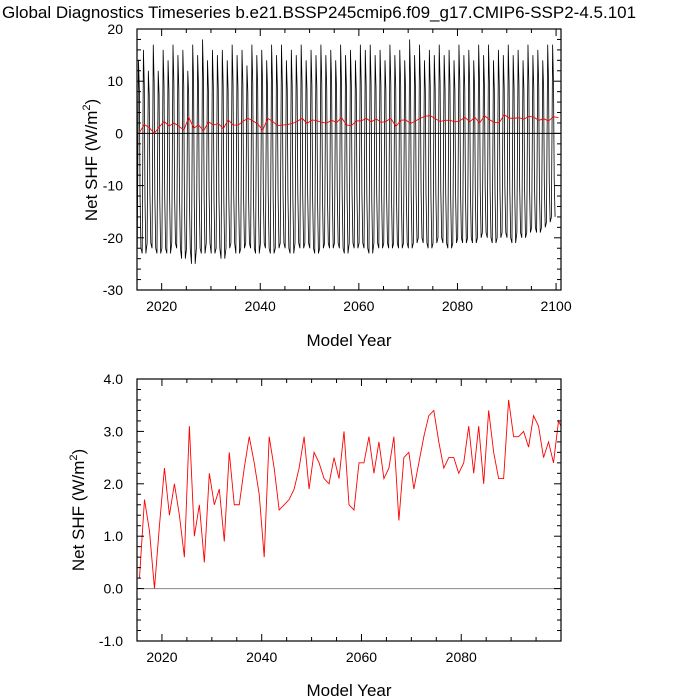 The width and height of the screenshot is (700, 700). What do you see at coordinates (74, 458) in the screenshot?
I see `bottom-ylabel-sup: 2` at bounding box center [74, 458].